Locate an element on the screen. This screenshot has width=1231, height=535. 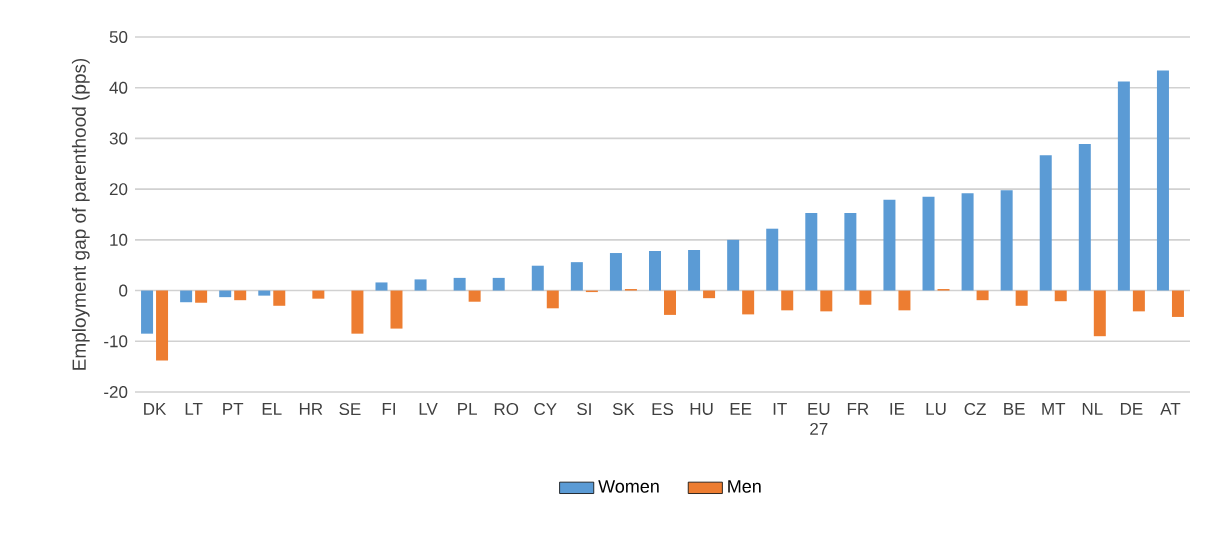
y-tick-label: 20 is located at coordinates (118, 189).